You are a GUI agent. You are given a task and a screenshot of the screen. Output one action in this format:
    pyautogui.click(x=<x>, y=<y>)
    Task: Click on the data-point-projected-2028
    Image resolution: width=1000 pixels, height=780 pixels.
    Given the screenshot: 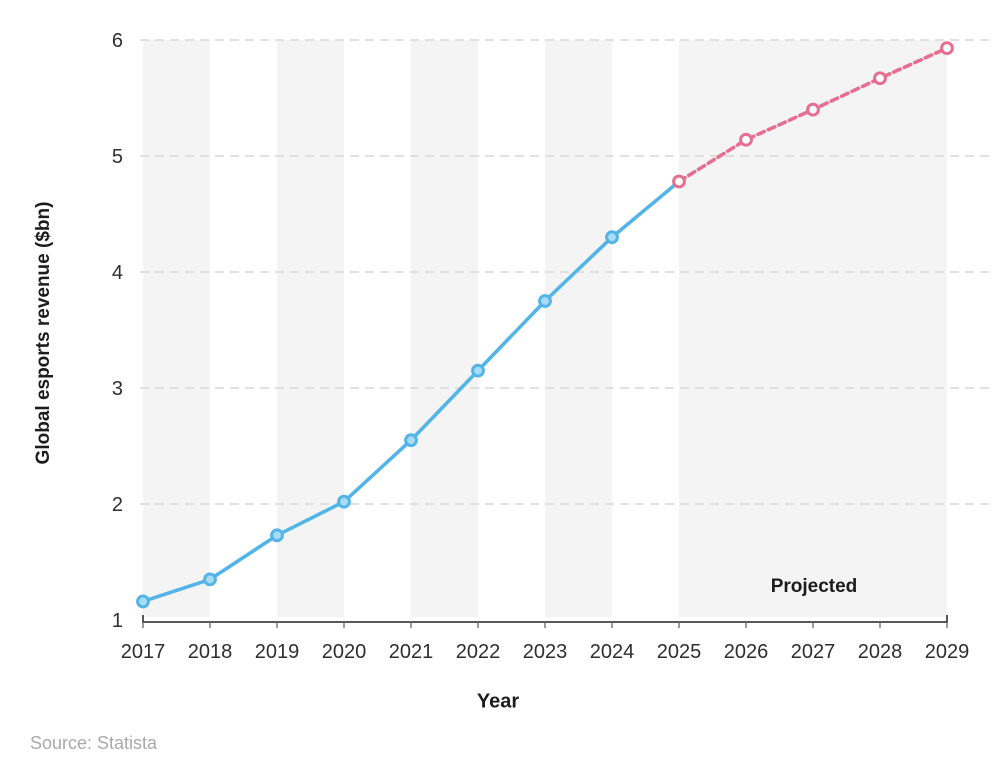 What is the action you would take?
    pyautogui.click(x=880, y=78)
    